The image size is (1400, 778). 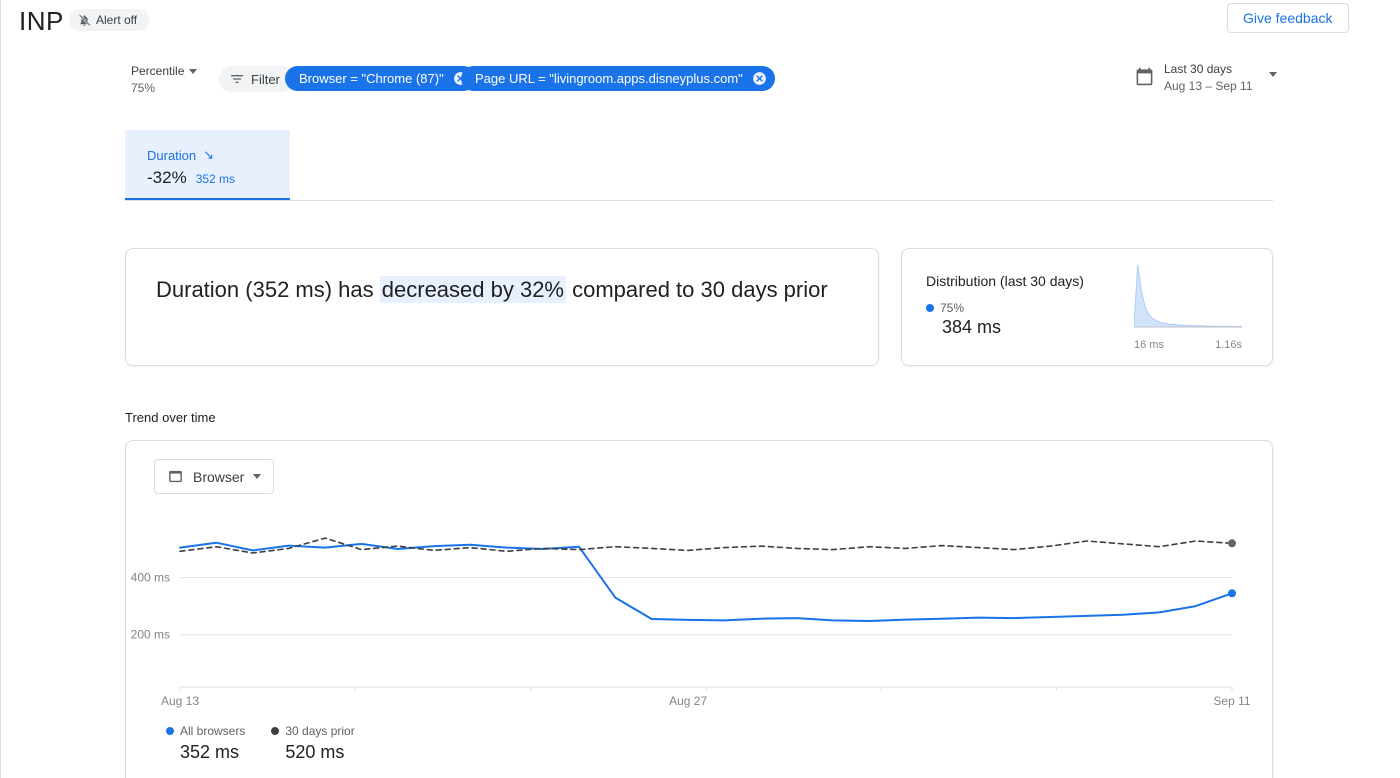 I want to click on alert-off-pill: Alert off, so click(x=109, y=20).